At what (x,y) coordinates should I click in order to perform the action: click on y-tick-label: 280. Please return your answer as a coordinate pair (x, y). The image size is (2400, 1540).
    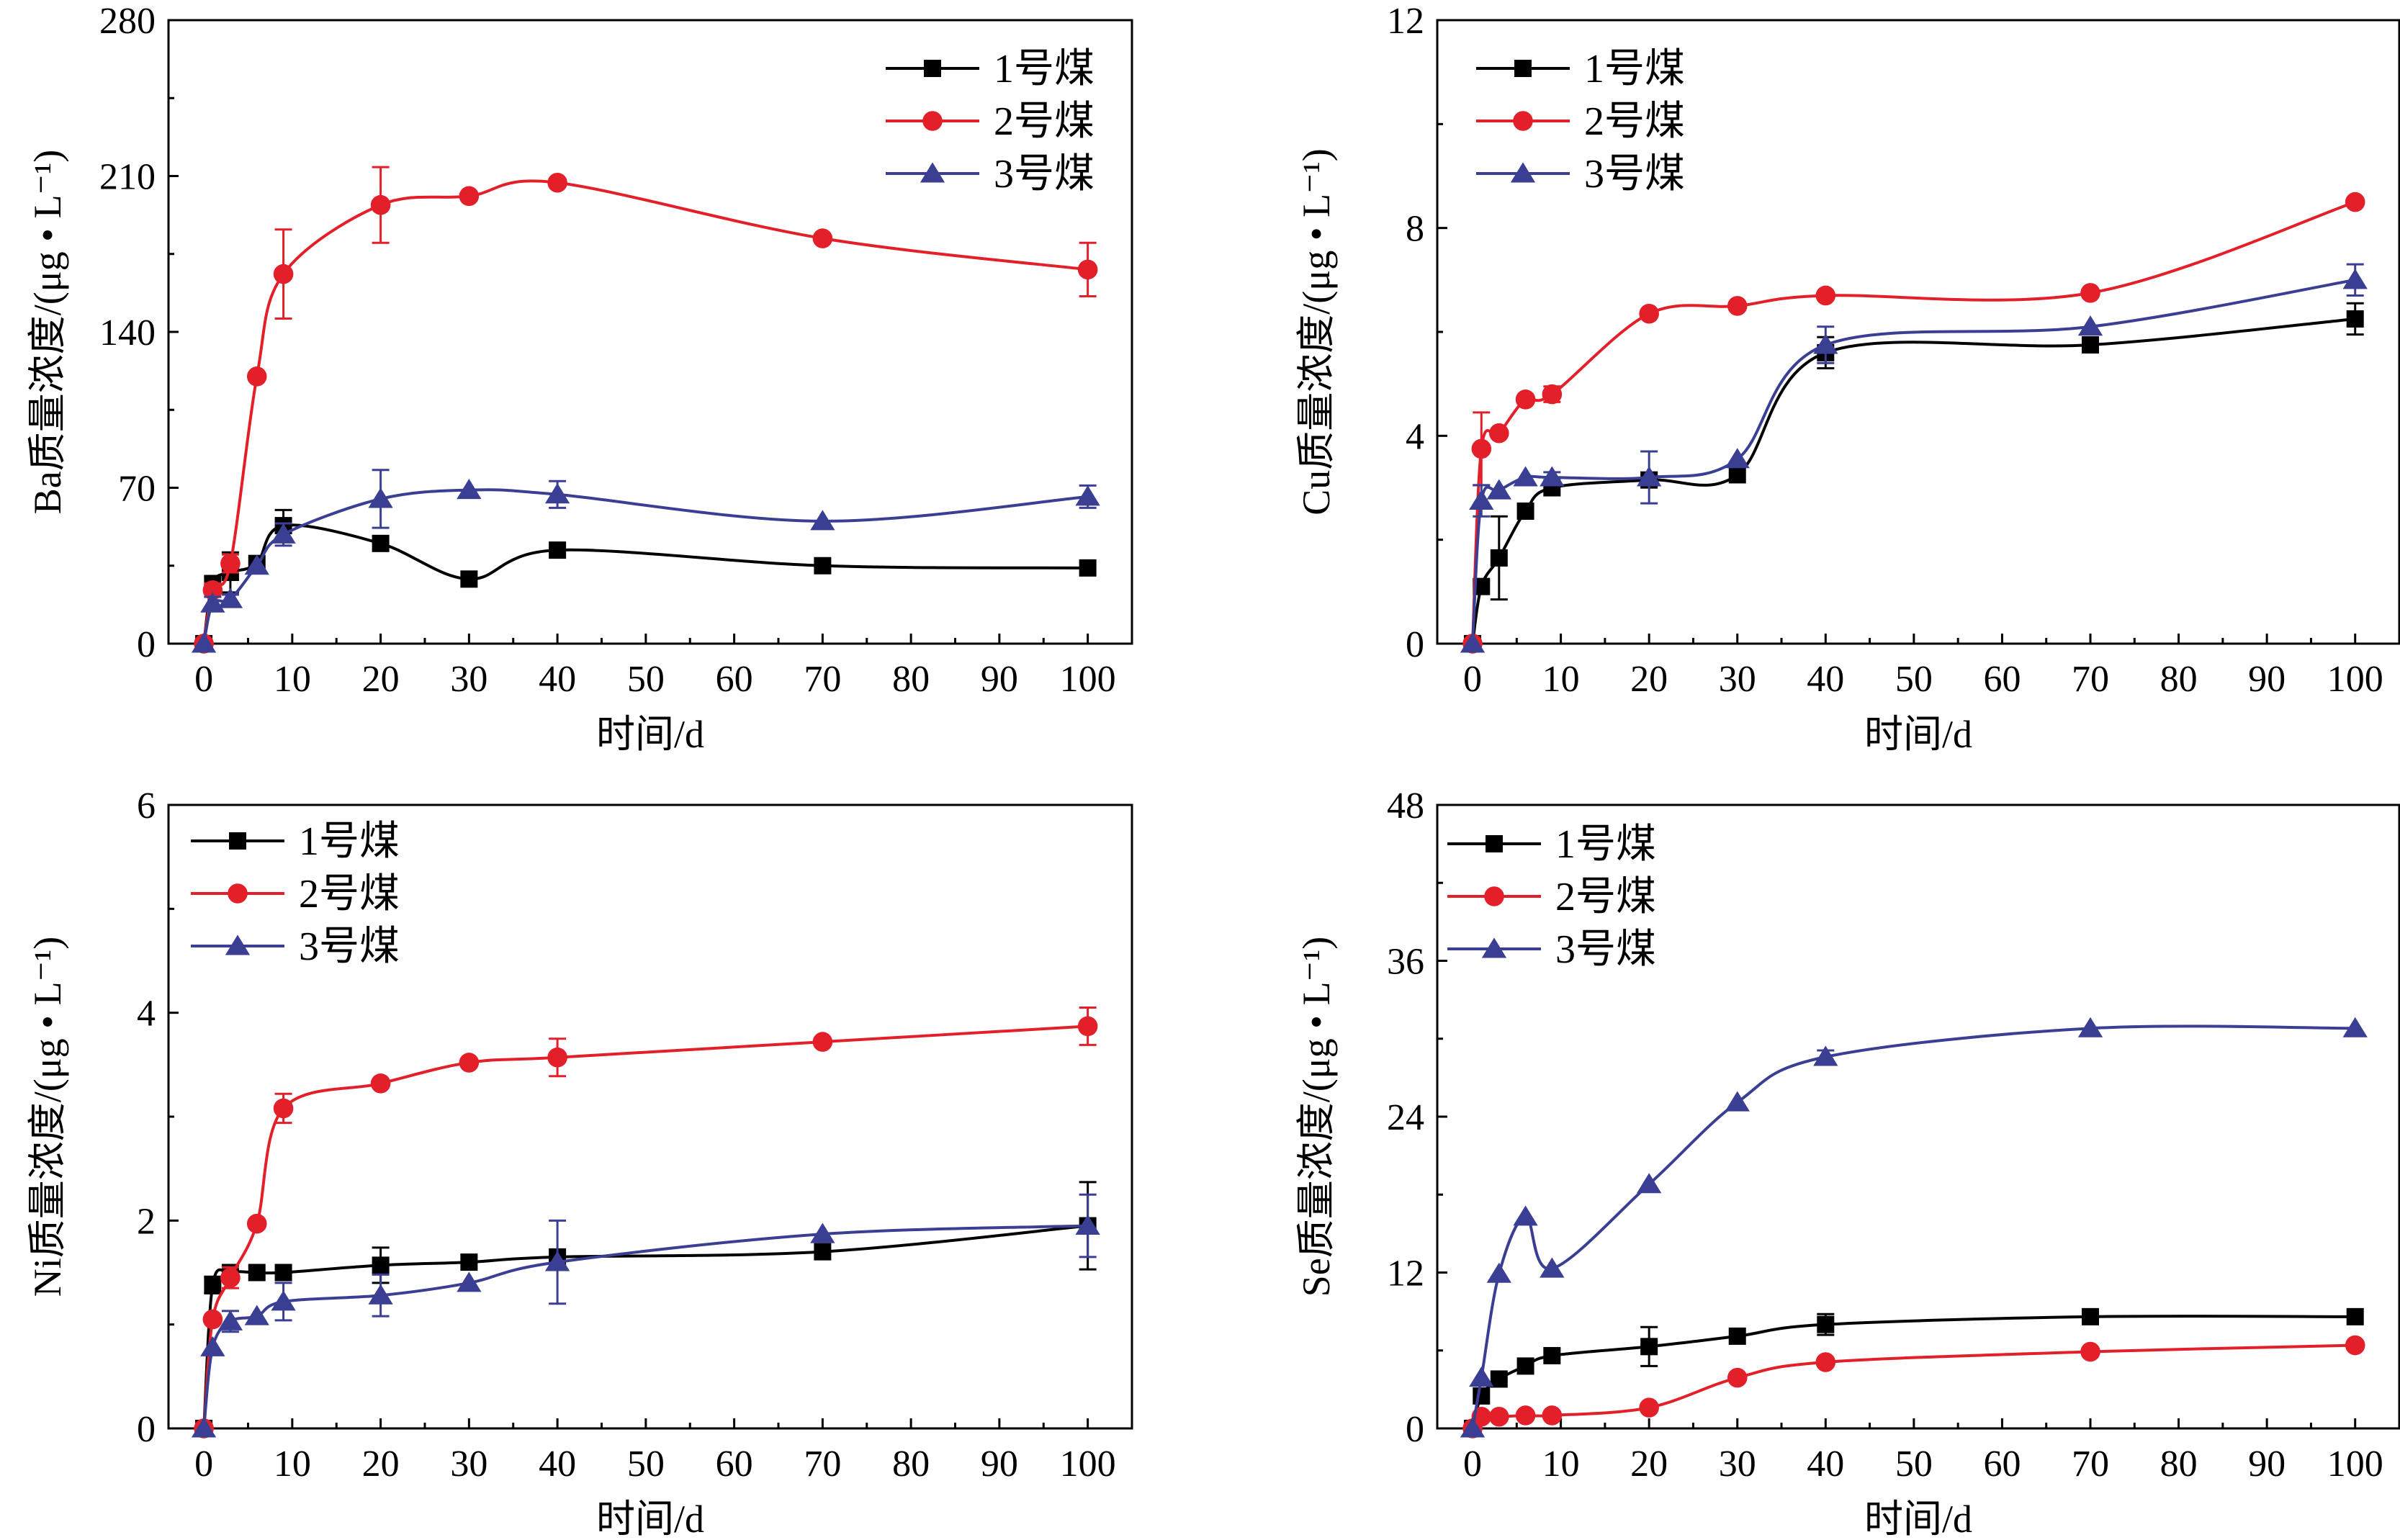
    Looking at the image, I should click on (127, 21).